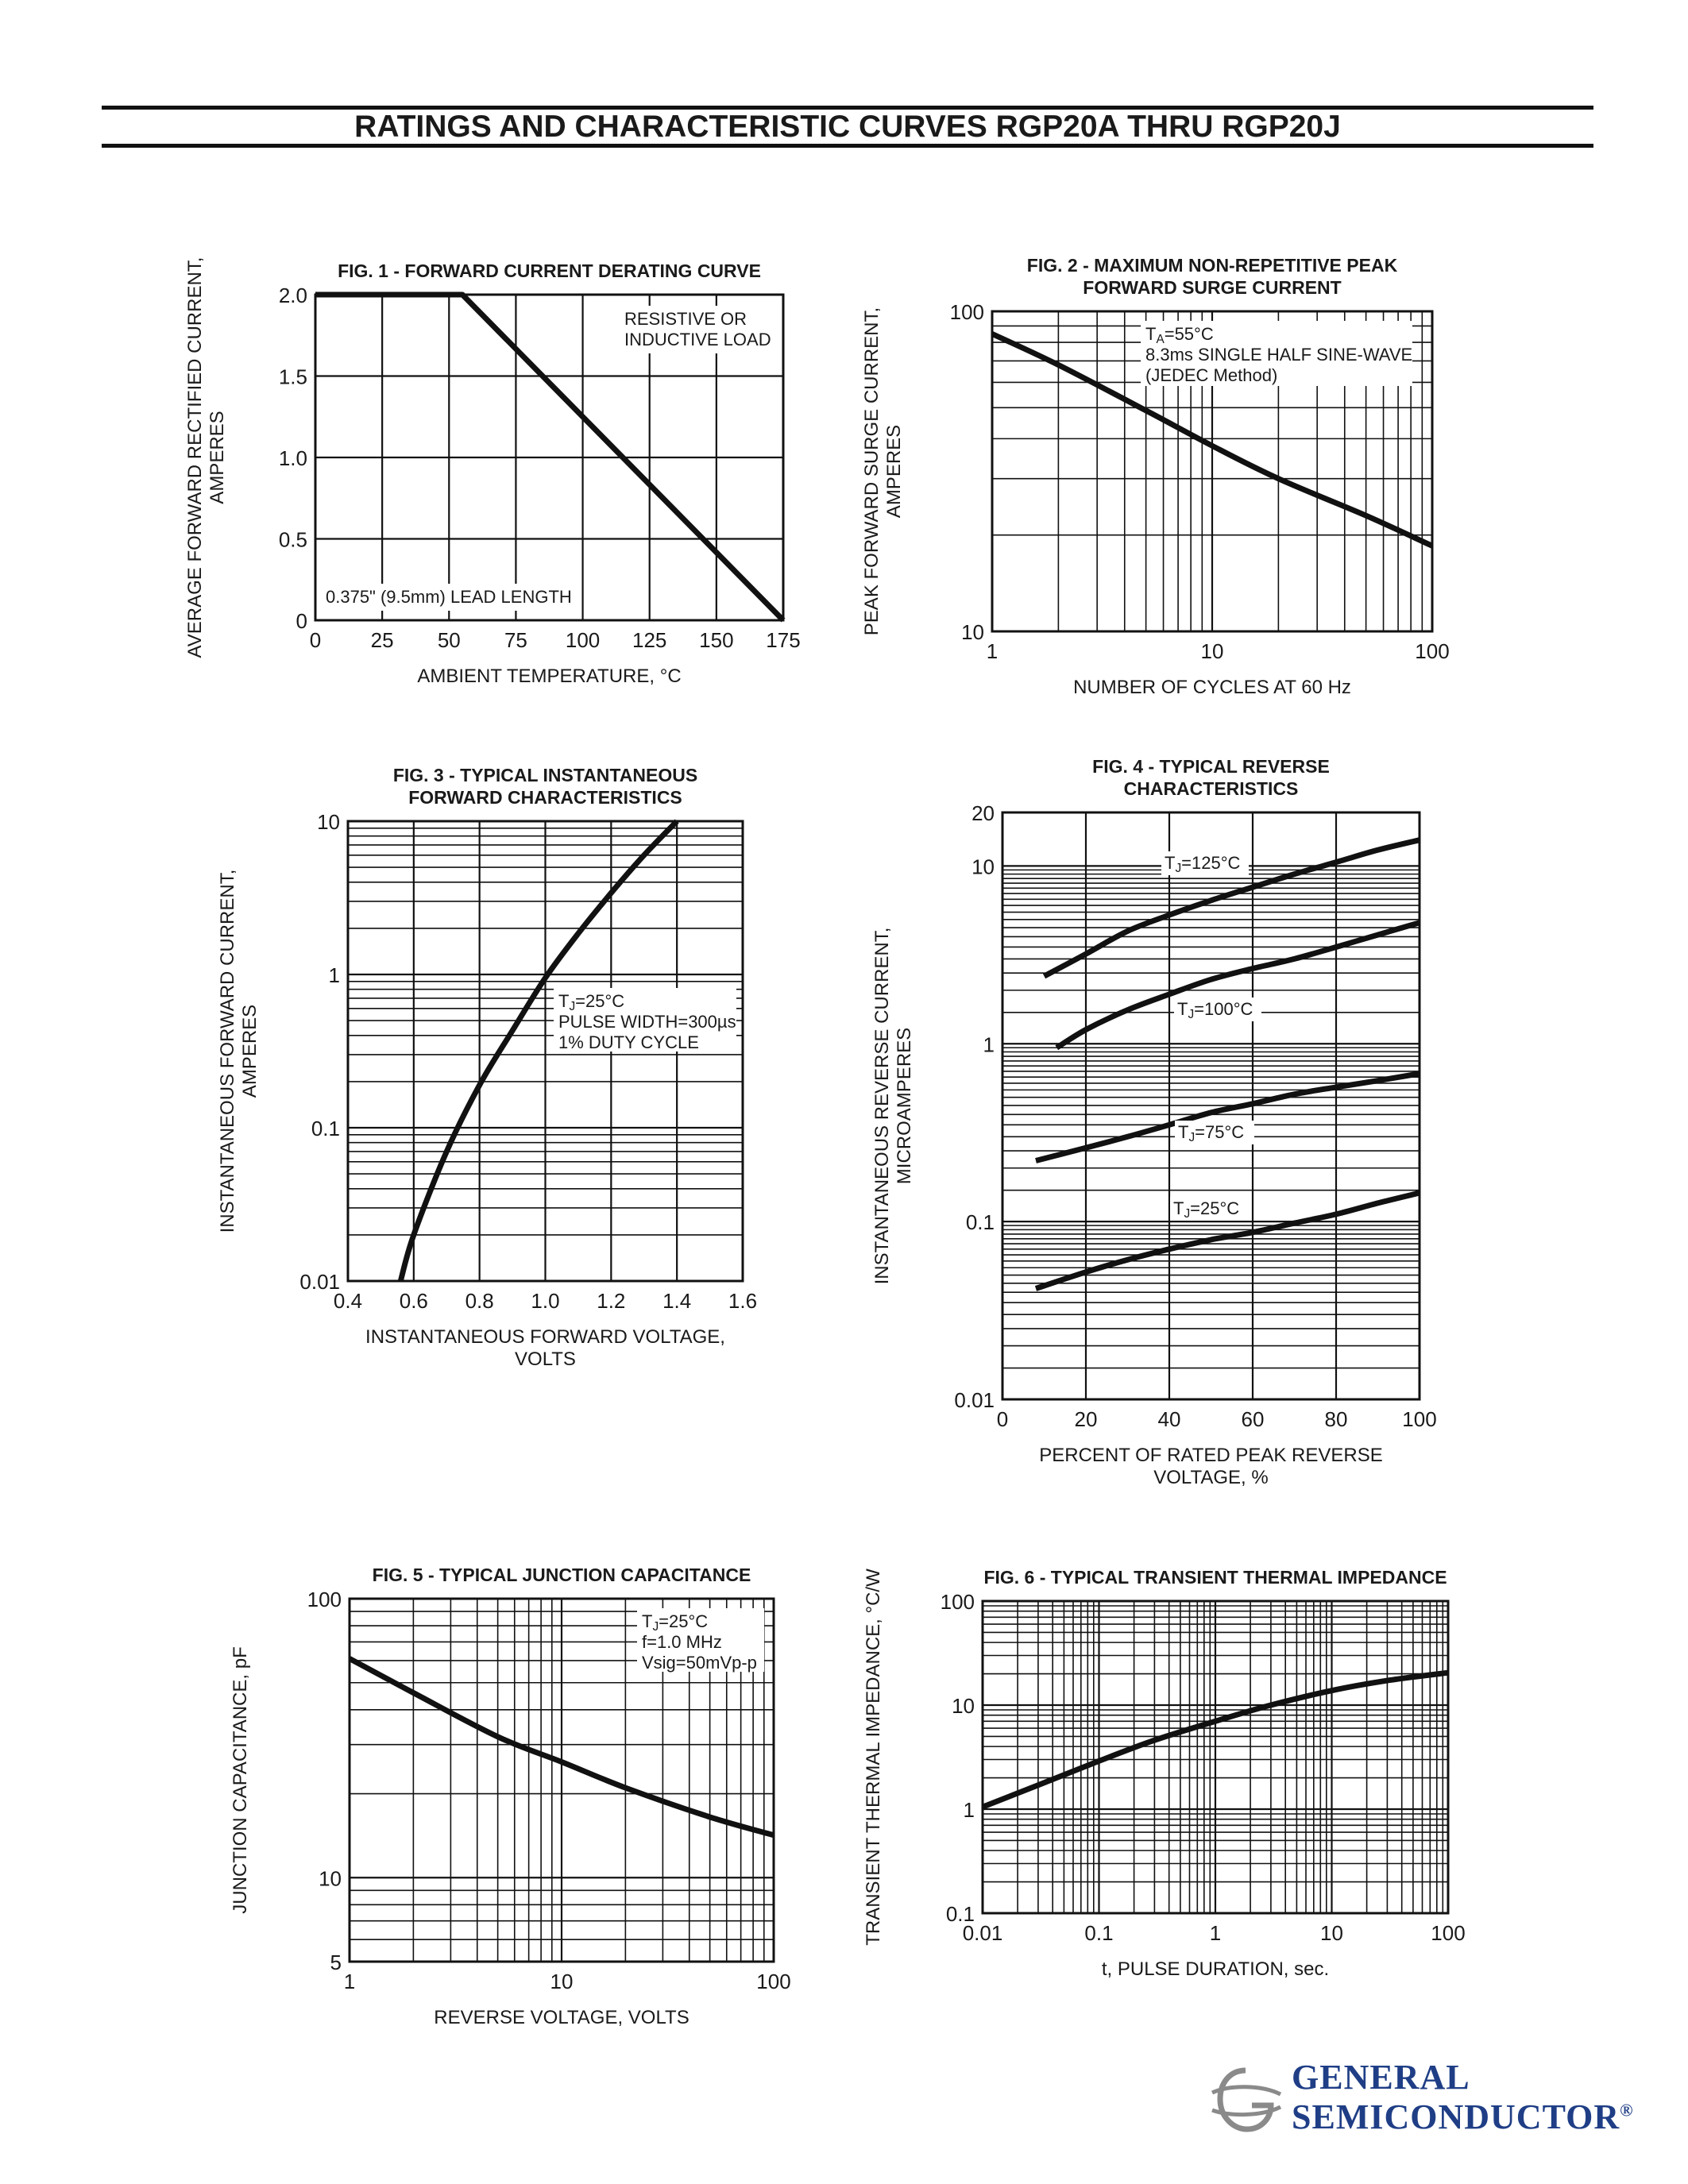 The image size is (1688, 2184). What do you see at coordinates (1215, 1740) in the screenshot?
I see `series-line-fig6` at bounding box center [1215, 1740].